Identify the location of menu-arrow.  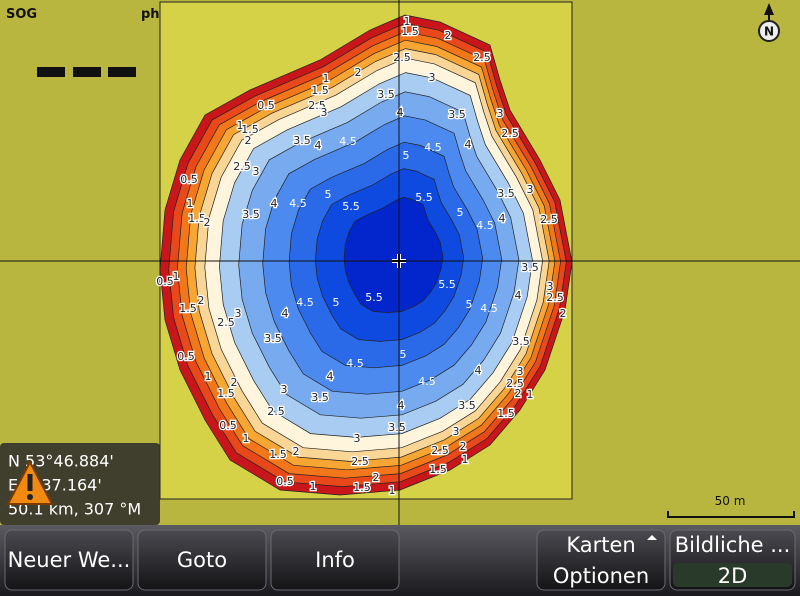
(652, 537).